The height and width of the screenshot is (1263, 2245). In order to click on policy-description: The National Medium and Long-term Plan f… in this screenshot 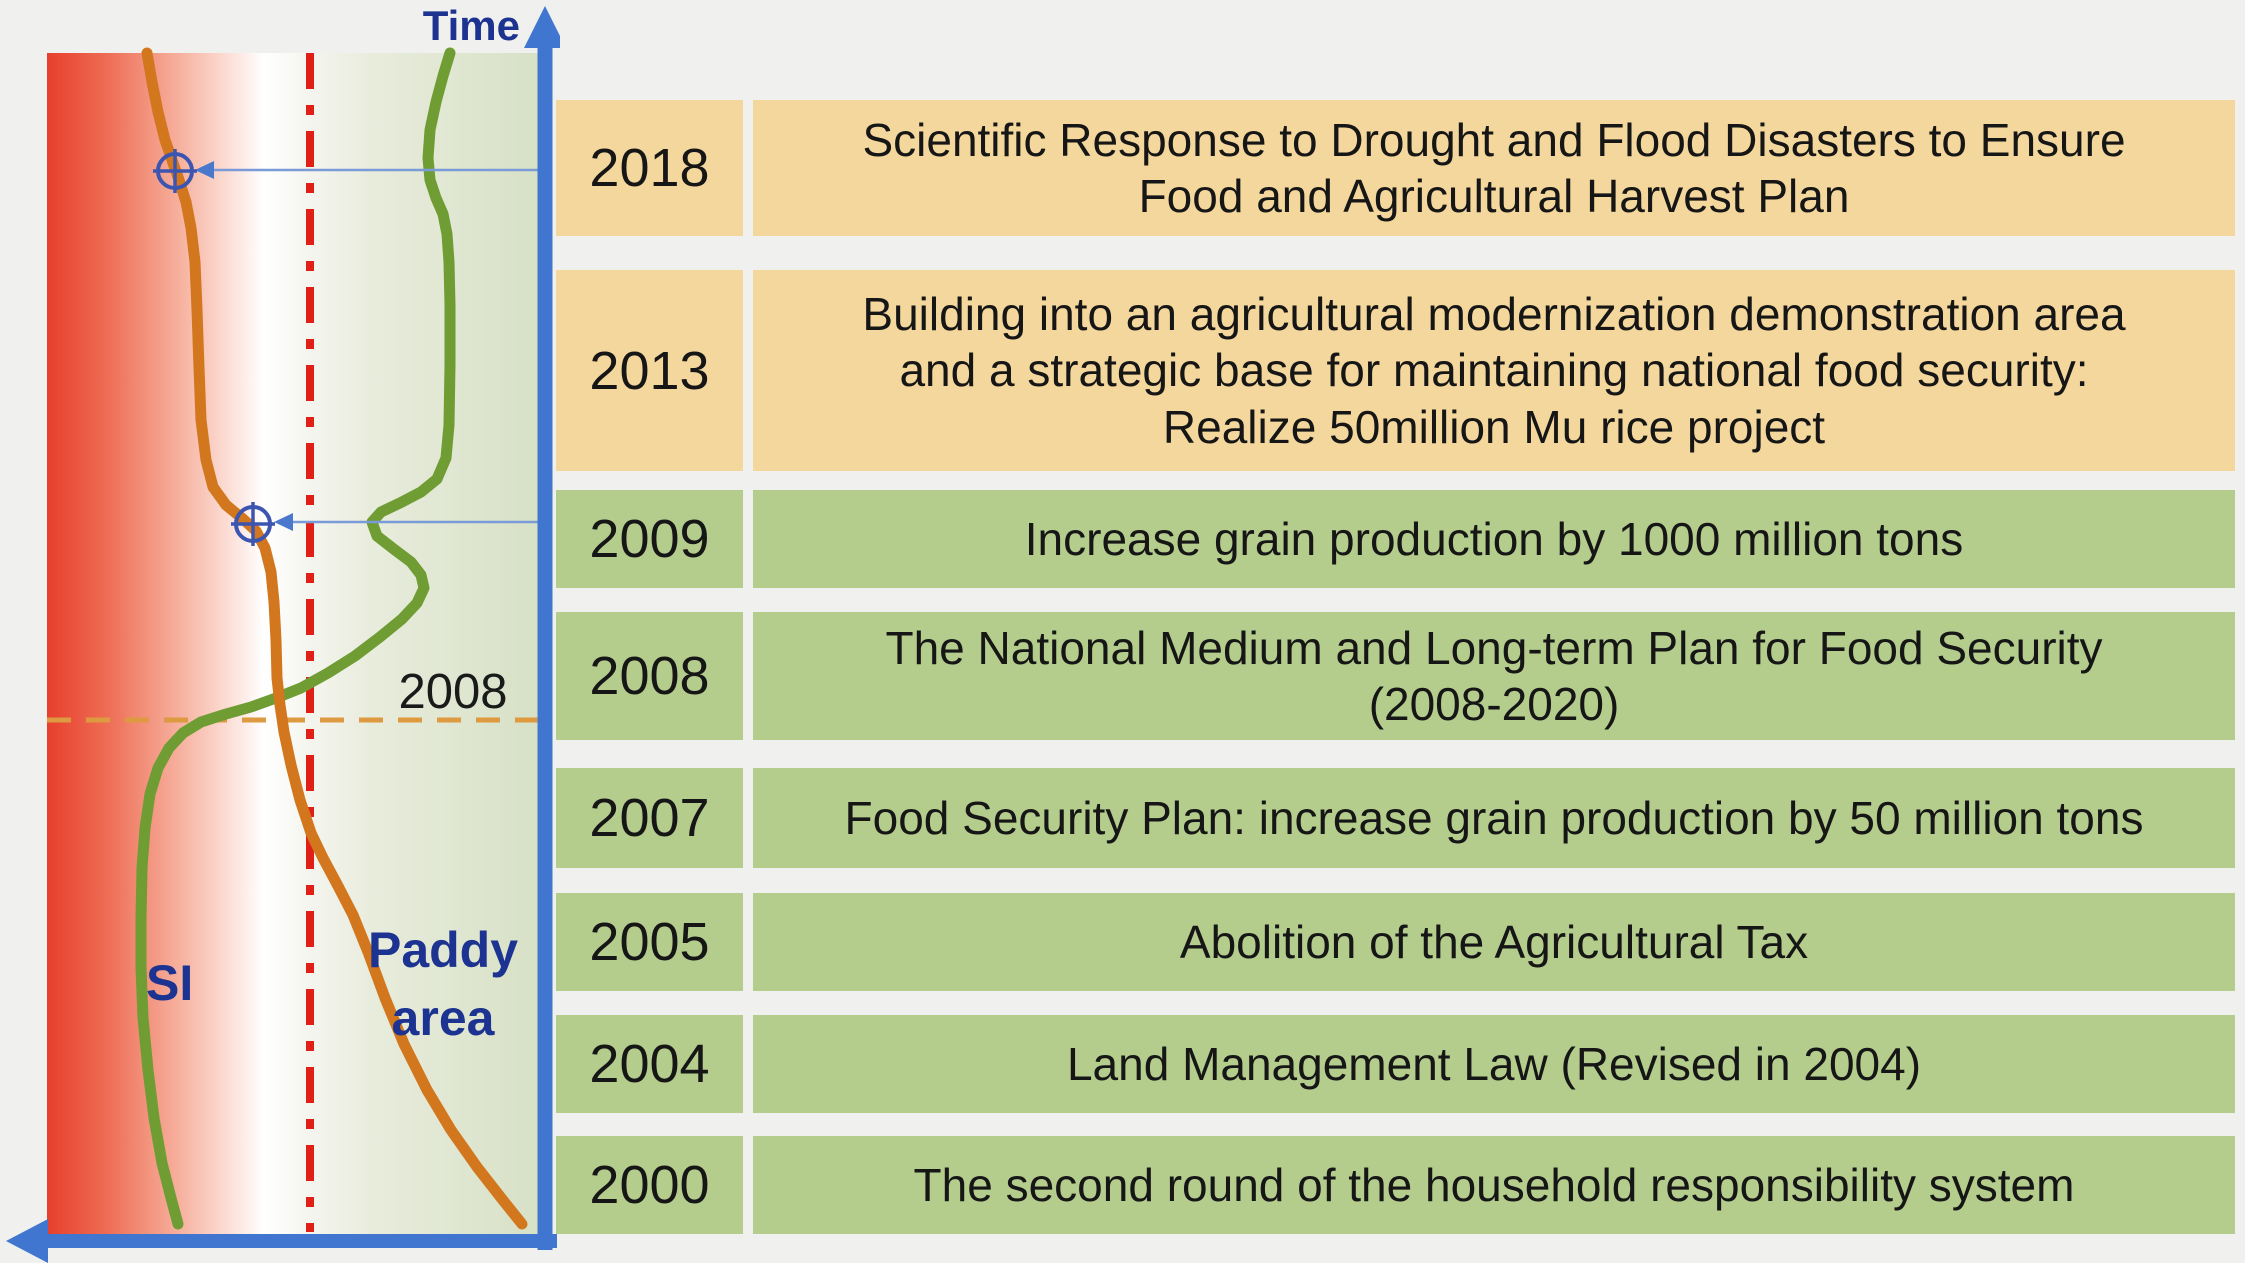, I will do `click(1494, 676)`.